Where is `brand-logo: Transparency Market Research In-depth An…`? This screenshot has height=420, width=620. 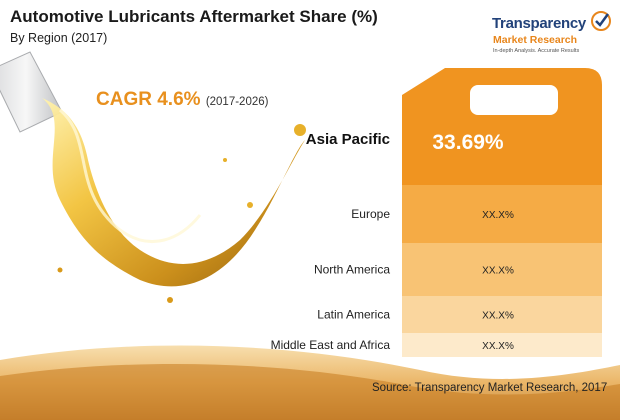
brand-logo: Transparency Market Research In-depth An… is located at coordinates (552, 40).